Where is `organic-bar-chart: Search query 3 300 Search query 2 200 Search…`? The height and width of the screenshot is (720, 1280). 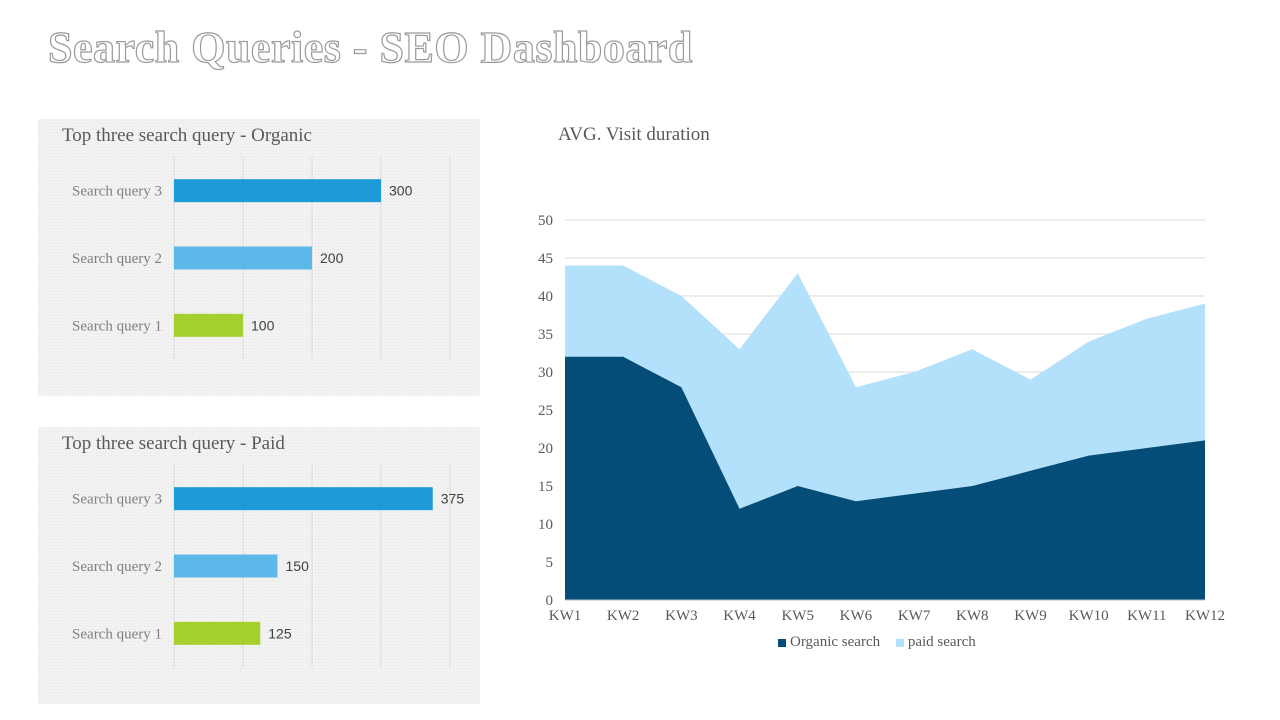
organic-bar-chart: Search query 3 300 Search query 2 200 Search… is located at coordinates (261, 258).